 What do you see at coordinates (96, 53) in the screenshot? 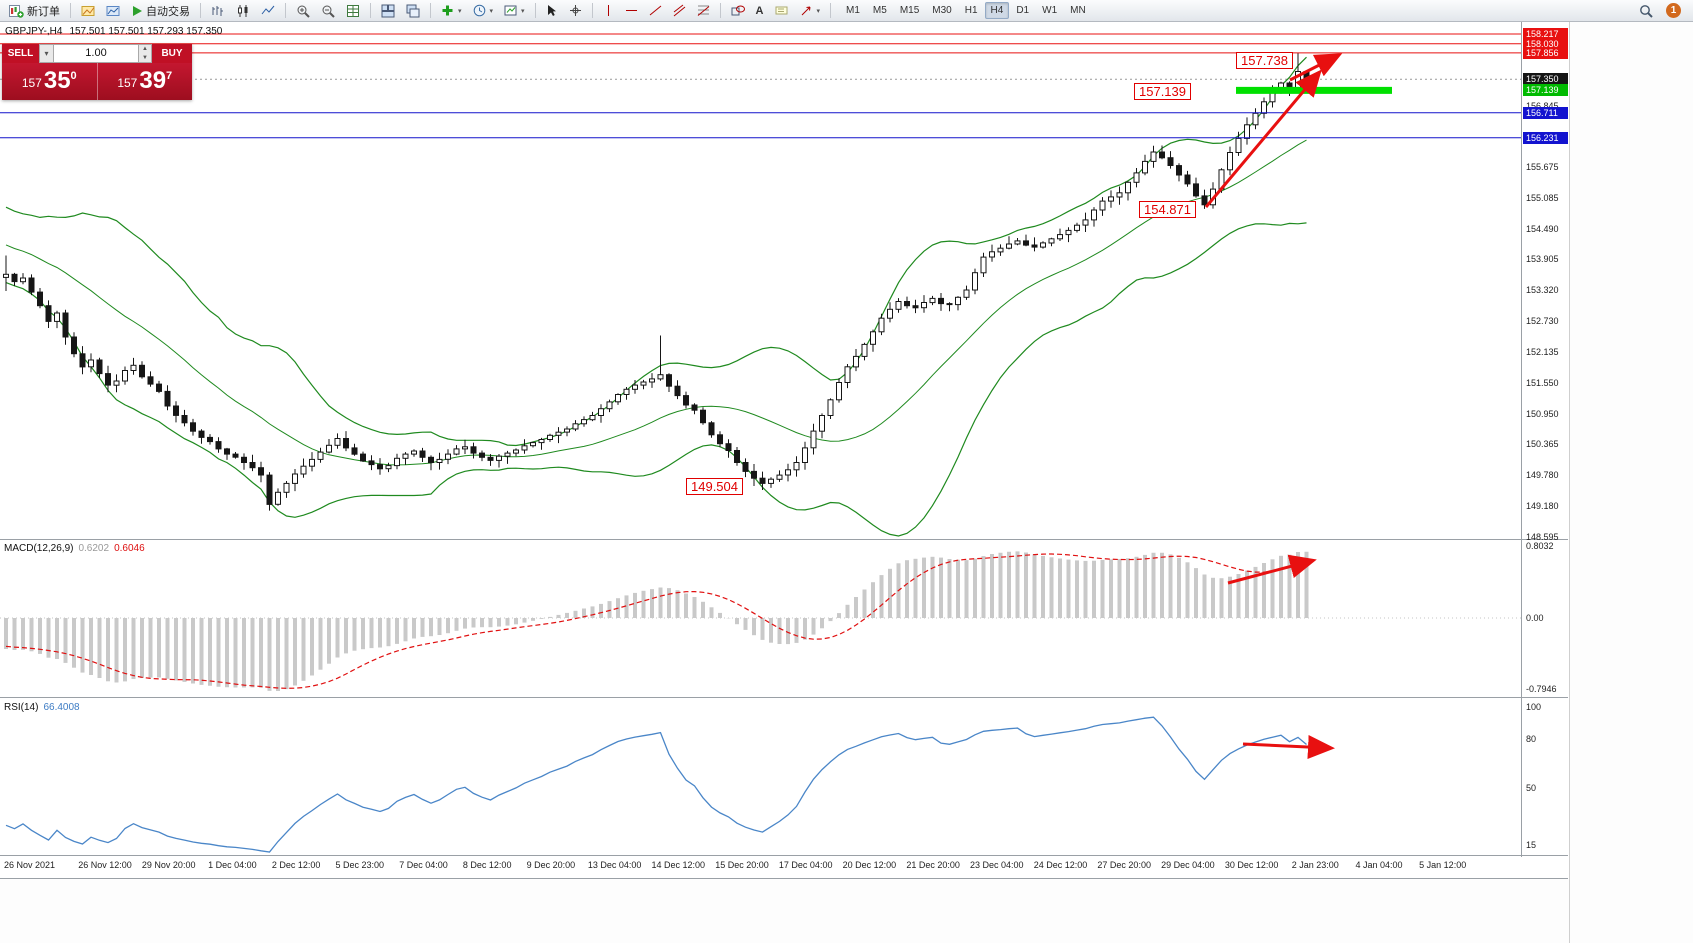
I see `volume-input: 1.00` at bounding box center [96, 53].